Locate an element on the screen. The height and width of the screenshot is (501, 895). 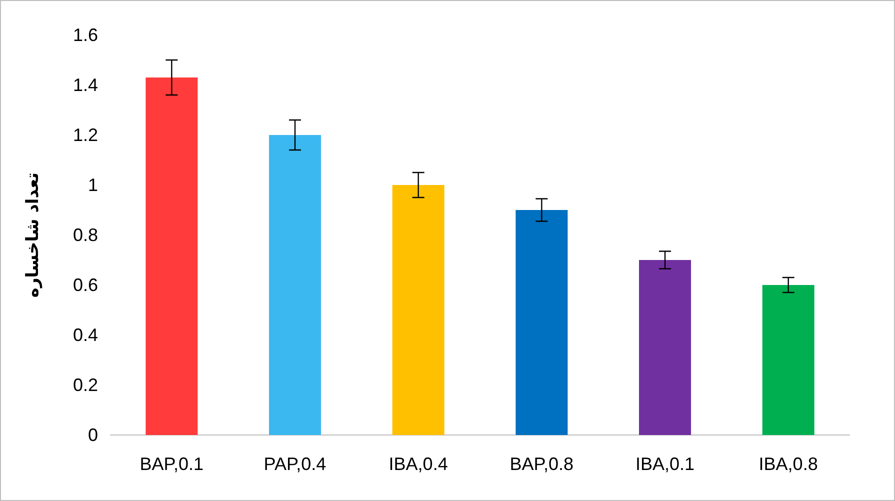
y-tick-label: 0.6 is located at coordinates (85, 285).